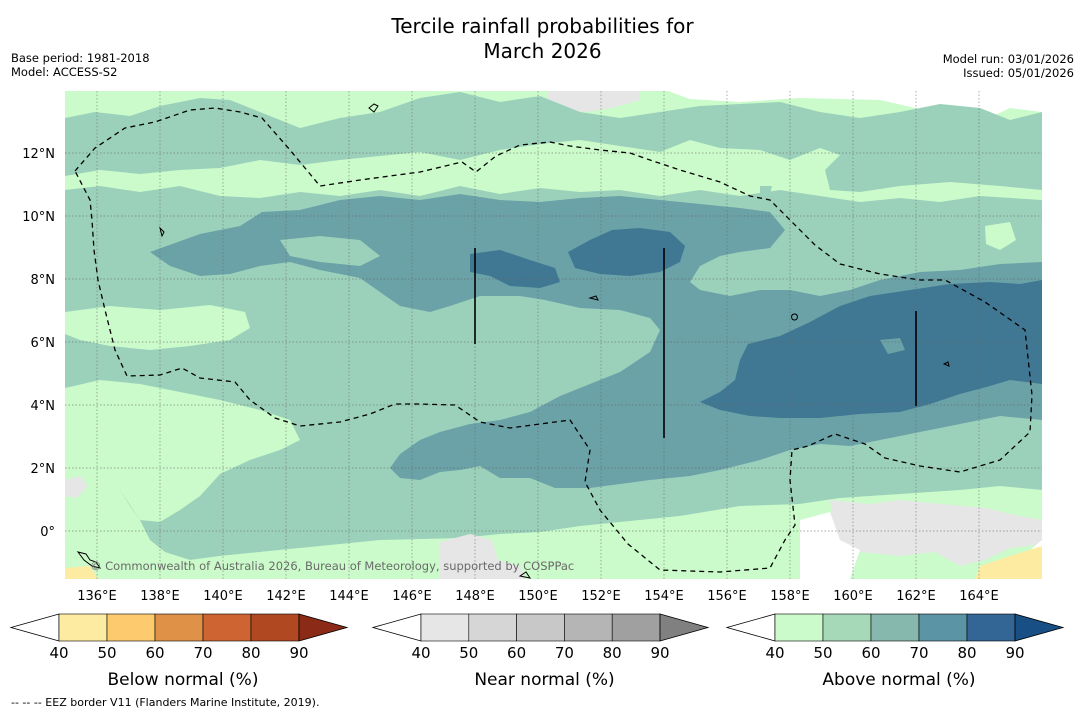  I want to click on lon-label: 138°E, so click(160, 596).